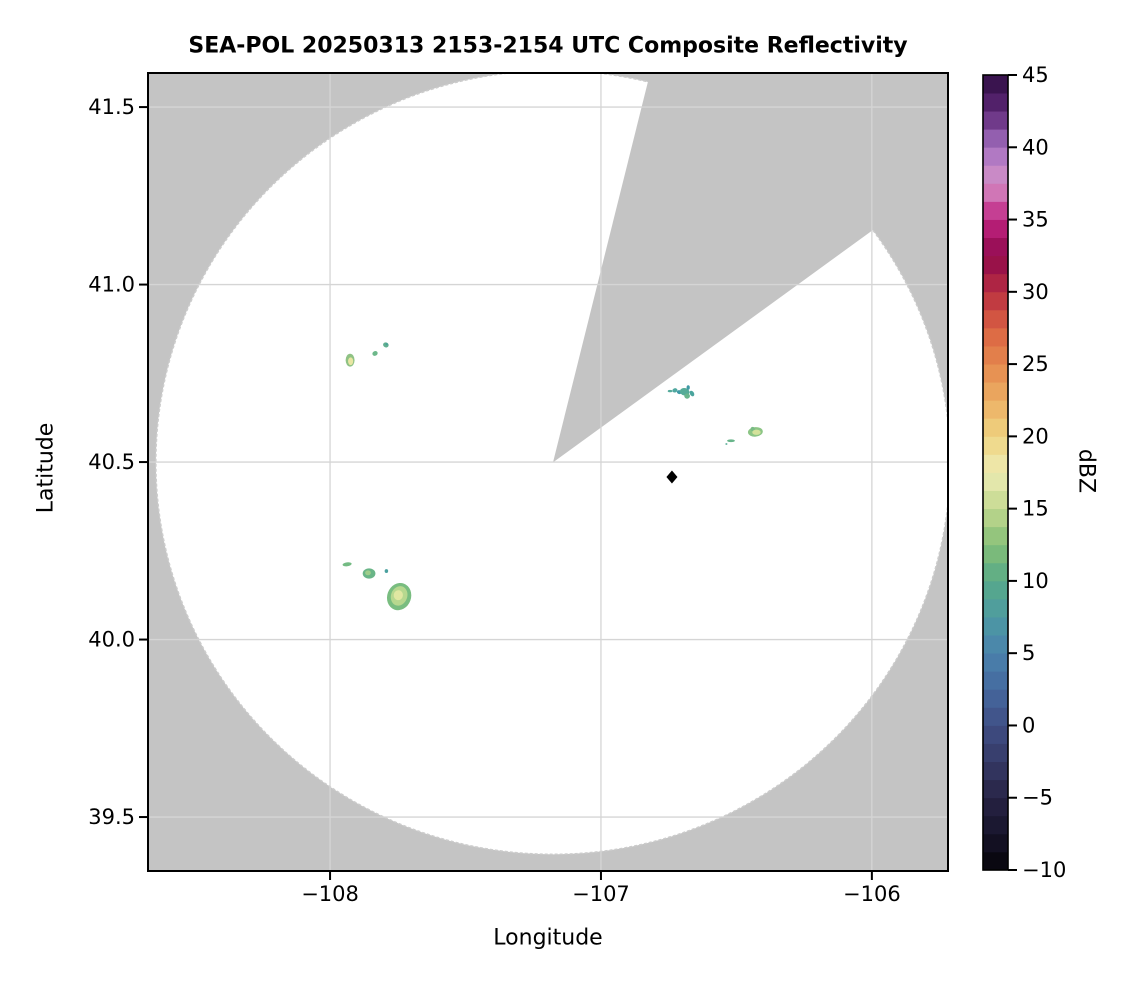  I want to click on y-tick-label: 41.5, so click(111, 107).